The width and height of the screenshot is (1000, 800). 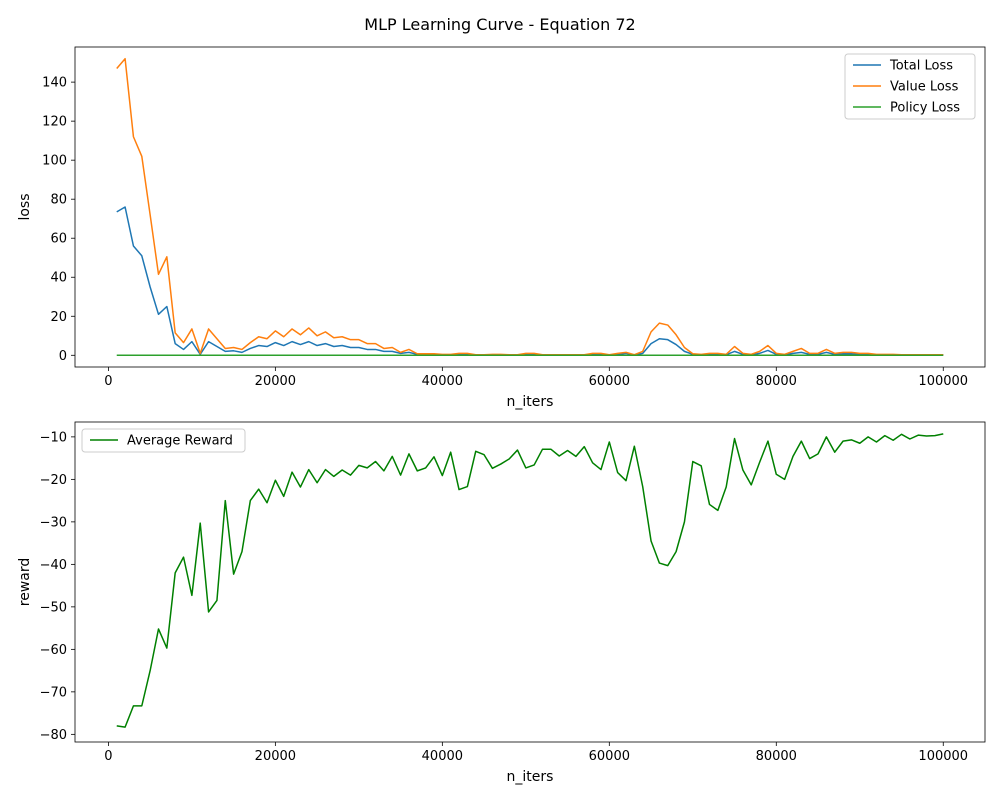 What do you see at coordinates (63, 356) in the screenshot?
I see `loss-y-tick-label: 0` at bounding box center [63, 356].